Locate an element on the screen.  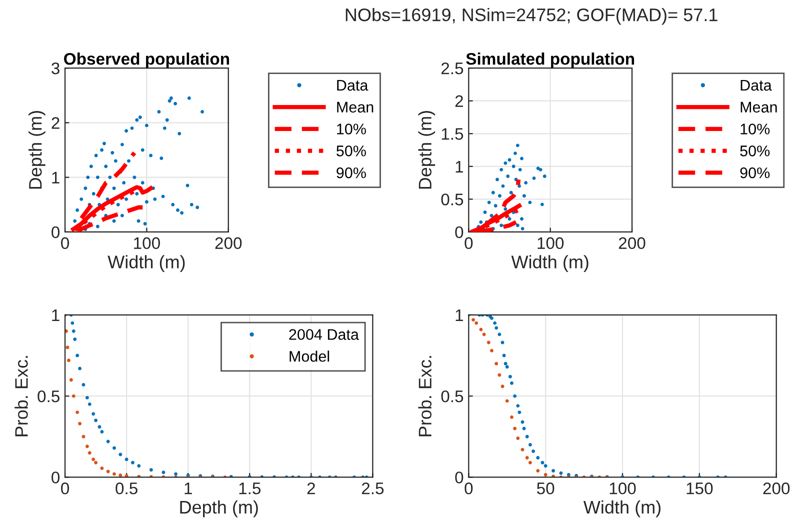
x-axis-title: Depth (m) is located at coordinates (219, 509).